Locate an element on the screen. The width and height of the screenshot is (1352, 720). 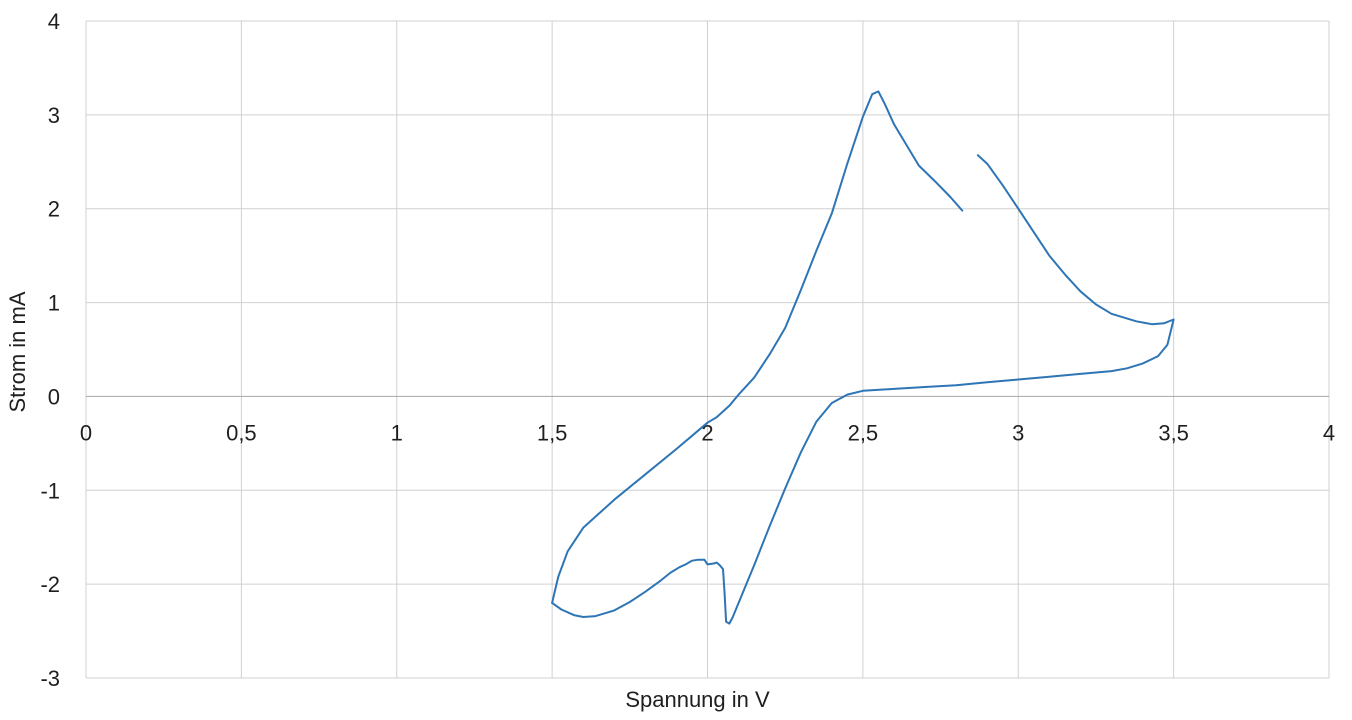
y-tick-label: 3 is located at coordinates (54, 115).